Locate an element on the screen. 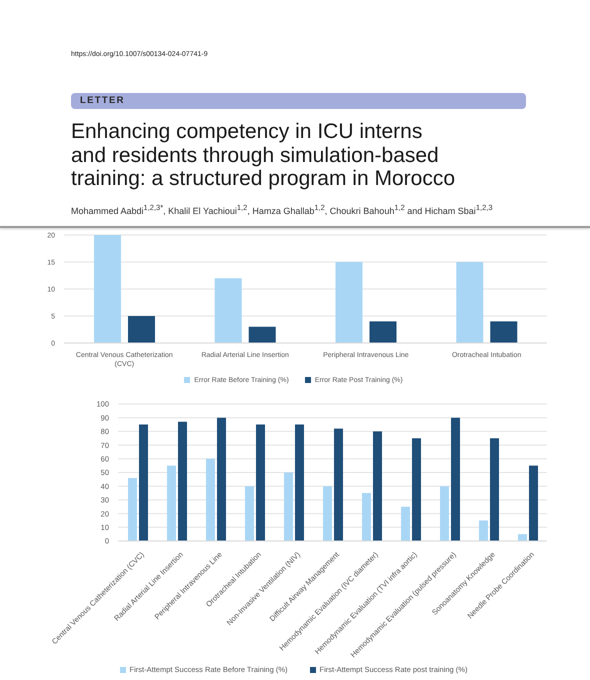 The height and width of the screenshot is (680, 590). chart-title: Enhancing competency in ICU interns and residents through simulation-based training: a structured program in Morocco is located at coordinates (263, 155).